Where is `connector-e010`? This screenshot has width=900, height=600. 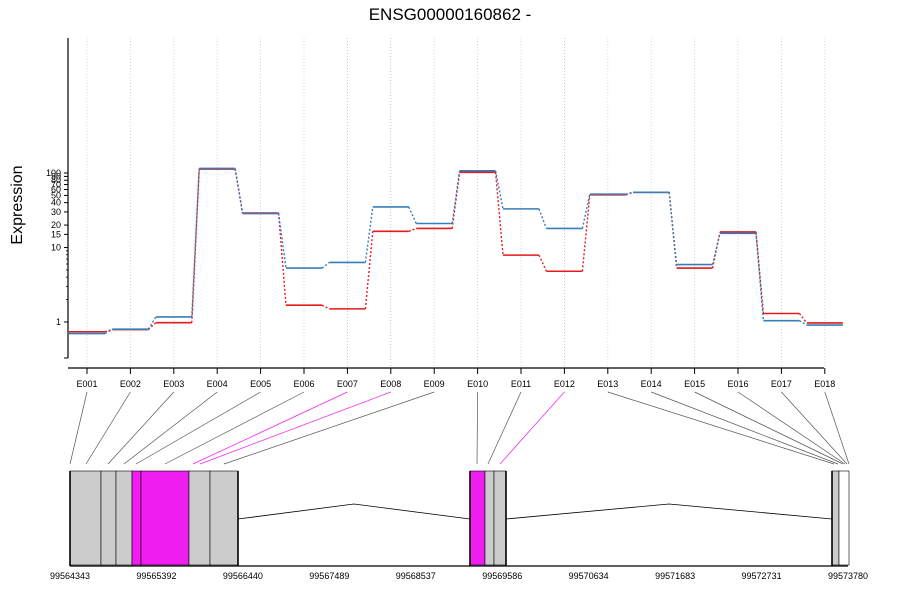 connector-e010 is located at coordinates (477, 428).